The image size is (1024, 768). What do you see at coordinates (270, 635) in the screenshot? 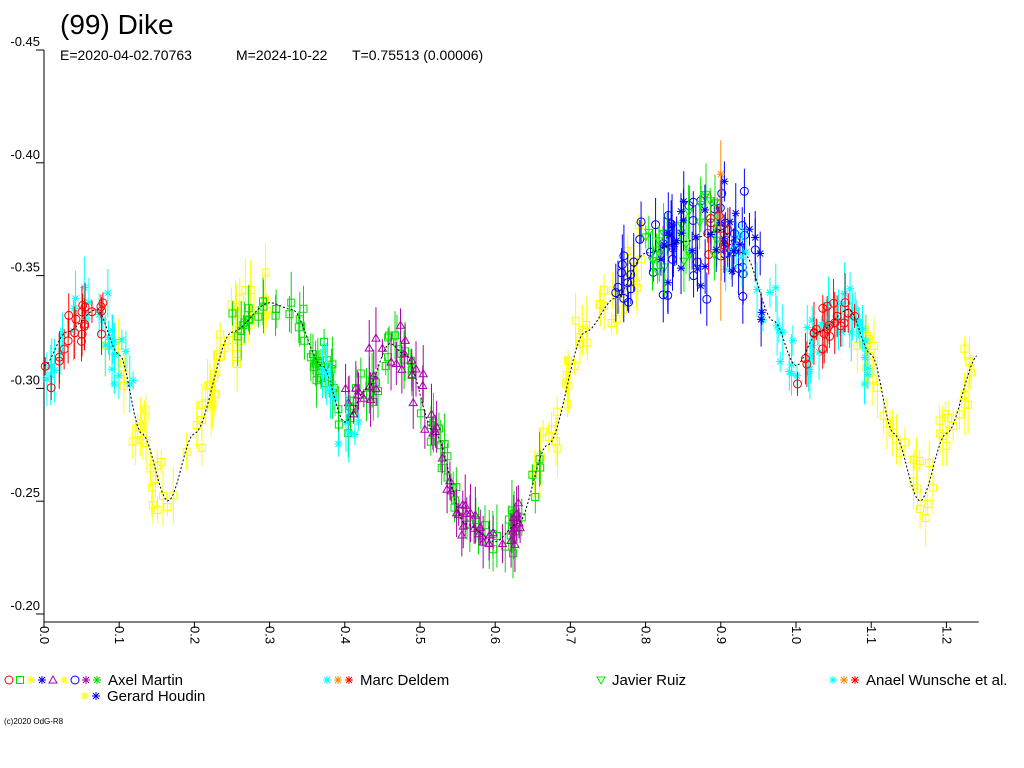
I see `x-tick-label: 0.3` at bounding box center [270, 635].